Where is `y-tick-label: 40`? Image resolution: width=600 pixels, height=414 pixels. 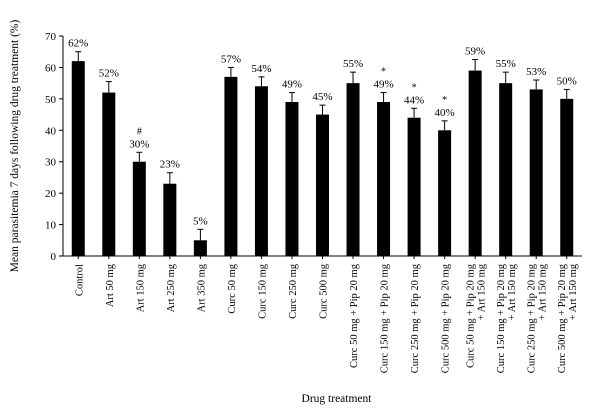 y-tick-label: 40 is located at coordinates (51, 131).